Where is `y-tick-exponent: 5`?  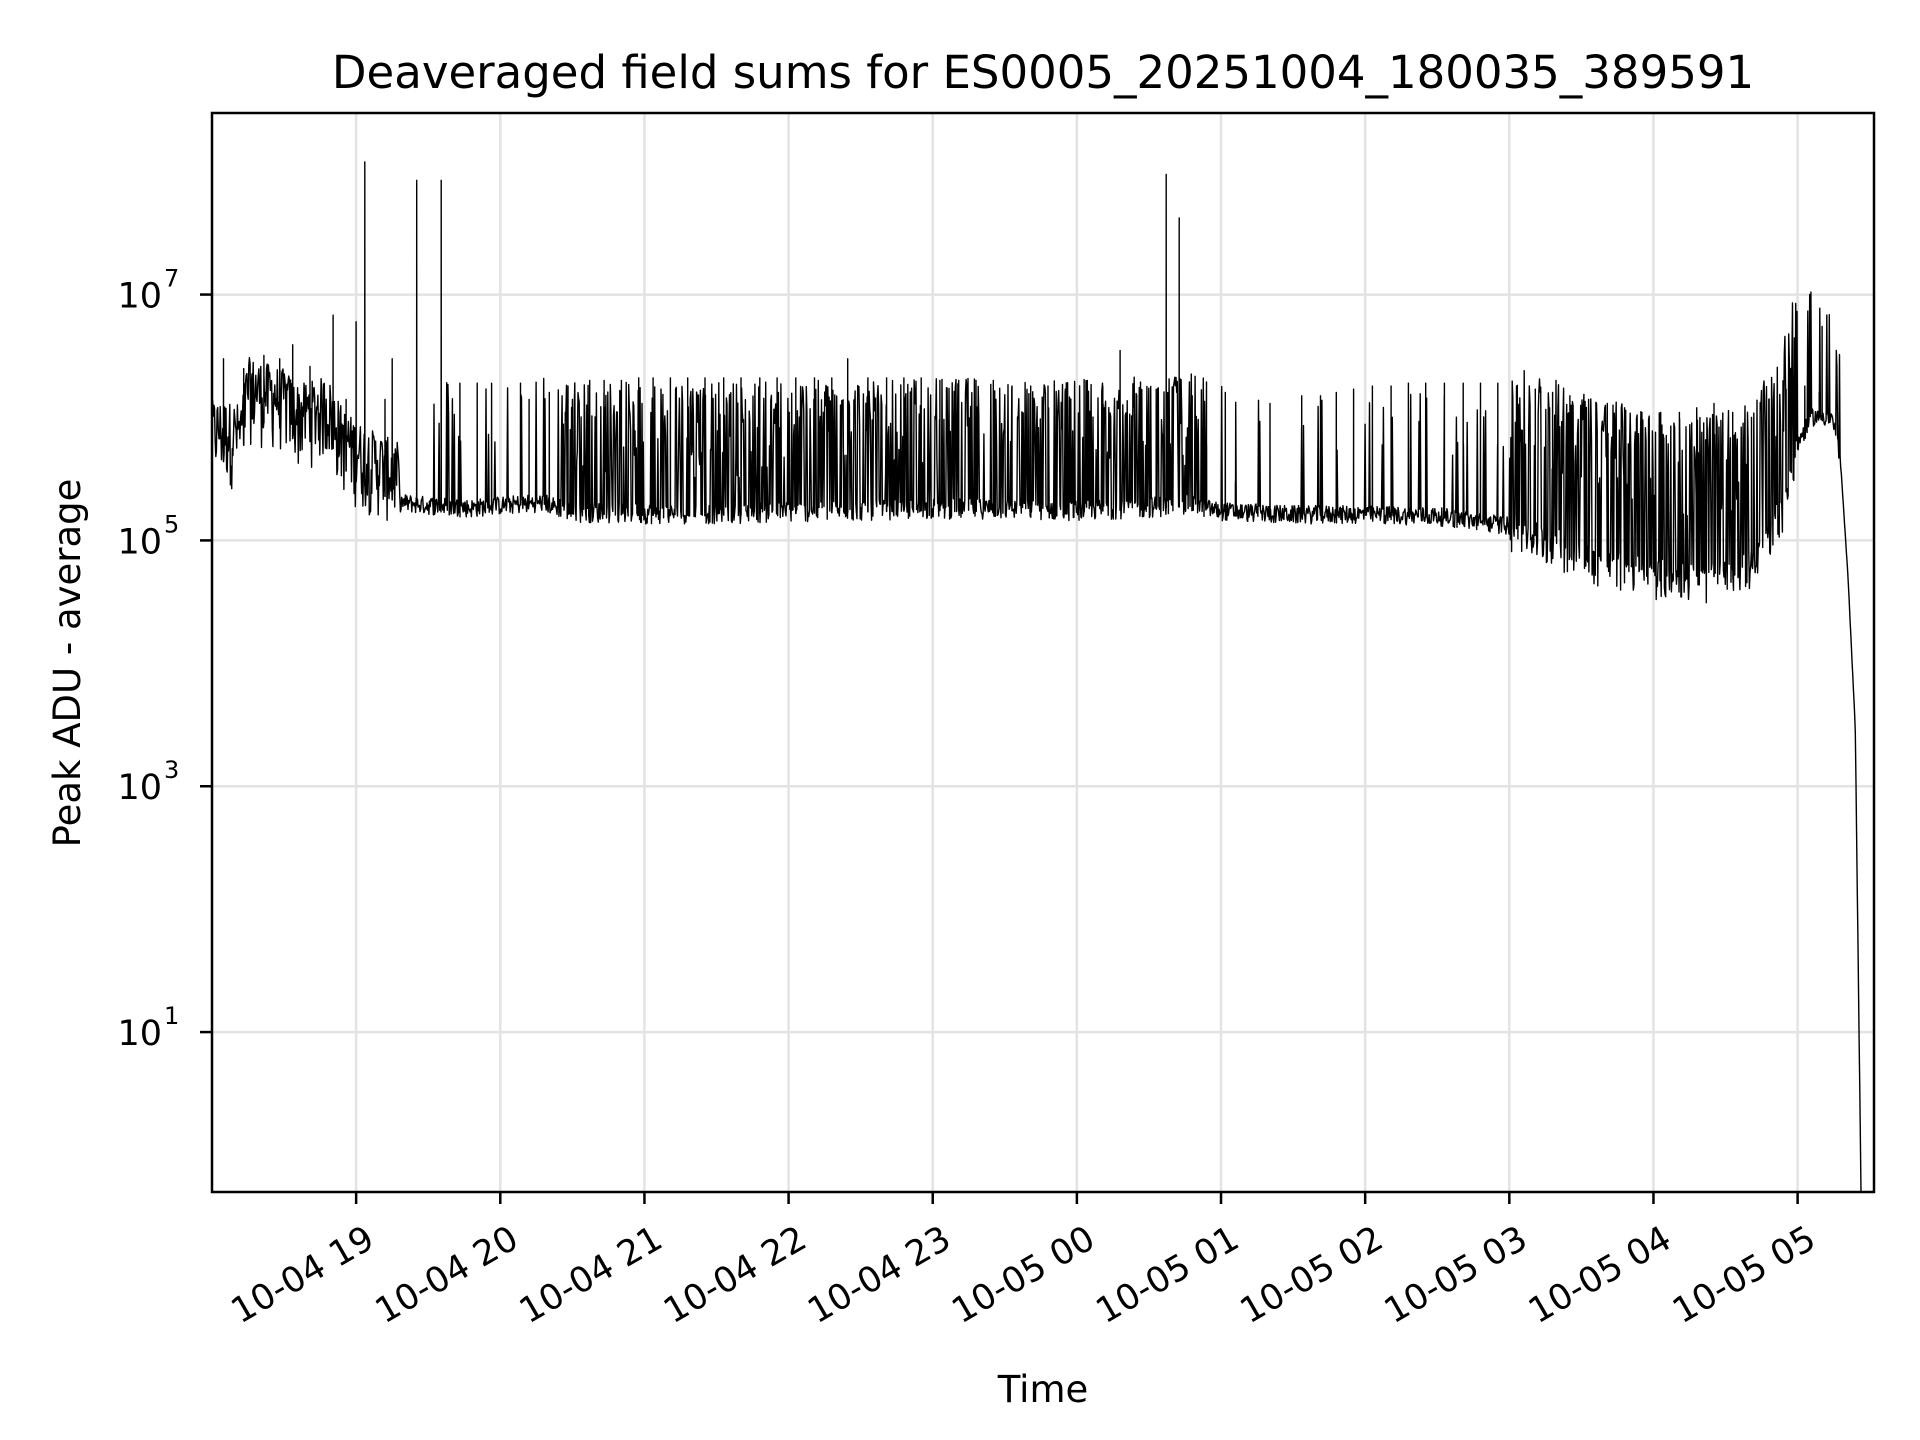
y-tick-exponent: 5 is located at coordinates (171, 524).